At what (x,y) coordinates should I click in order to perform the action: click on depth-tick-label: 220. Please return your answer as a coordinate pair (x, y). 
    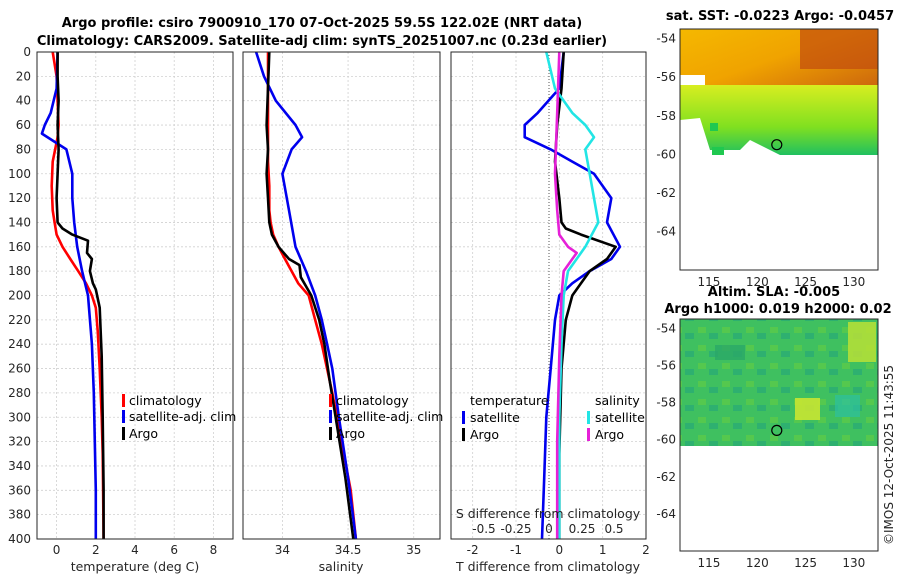
    Looking at the image, I should click on (19, 320).